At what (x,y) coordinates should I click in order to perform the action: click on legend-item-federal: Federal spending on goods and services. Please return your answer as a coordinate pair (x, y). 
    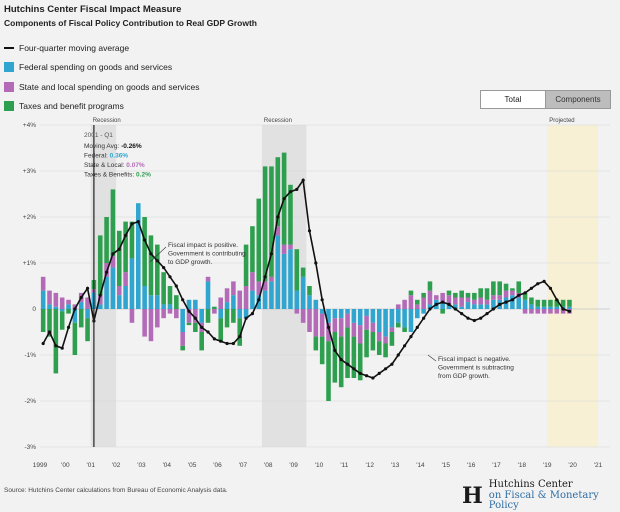
    Looking at the image, I should click on (102, 68).